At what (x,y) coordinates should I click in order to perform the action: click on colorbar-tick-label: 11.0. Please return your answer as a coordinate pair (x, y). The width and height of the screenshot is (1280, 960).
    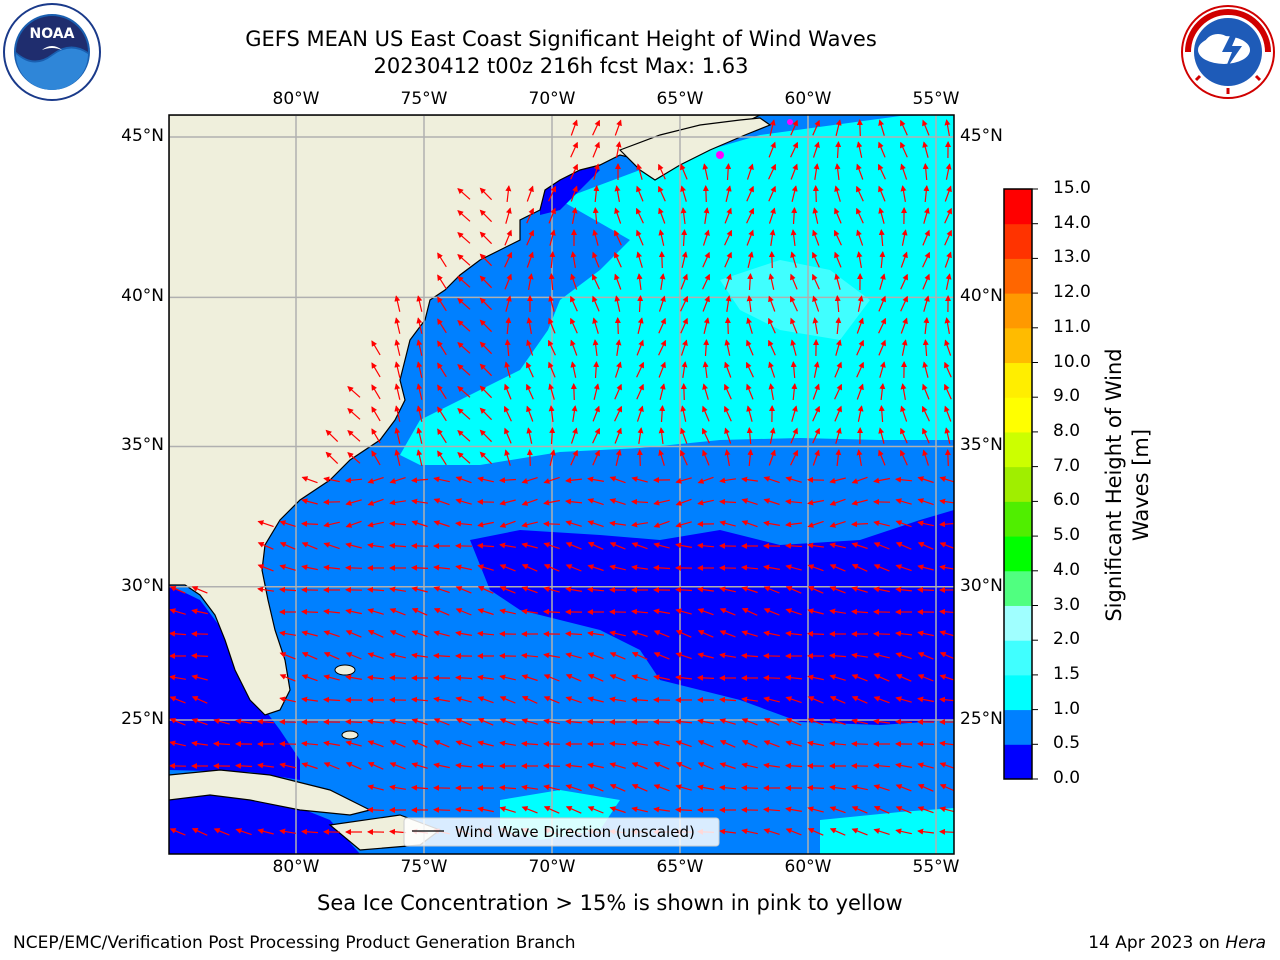
    Looking at the image, I should click on (1072, 326).